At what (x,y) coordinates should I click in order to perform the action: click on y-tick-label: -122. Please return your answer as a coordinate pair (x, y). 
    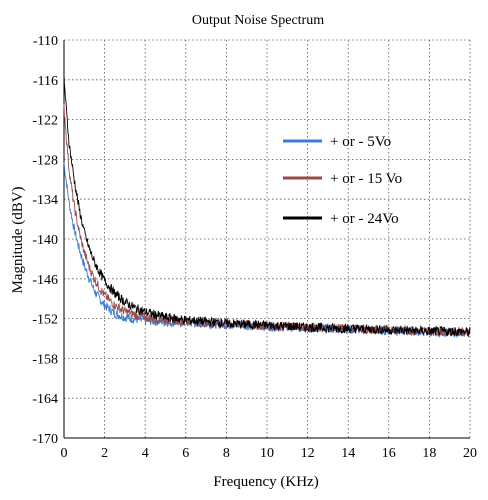
    Looking at the image, I should click on (45, 121).